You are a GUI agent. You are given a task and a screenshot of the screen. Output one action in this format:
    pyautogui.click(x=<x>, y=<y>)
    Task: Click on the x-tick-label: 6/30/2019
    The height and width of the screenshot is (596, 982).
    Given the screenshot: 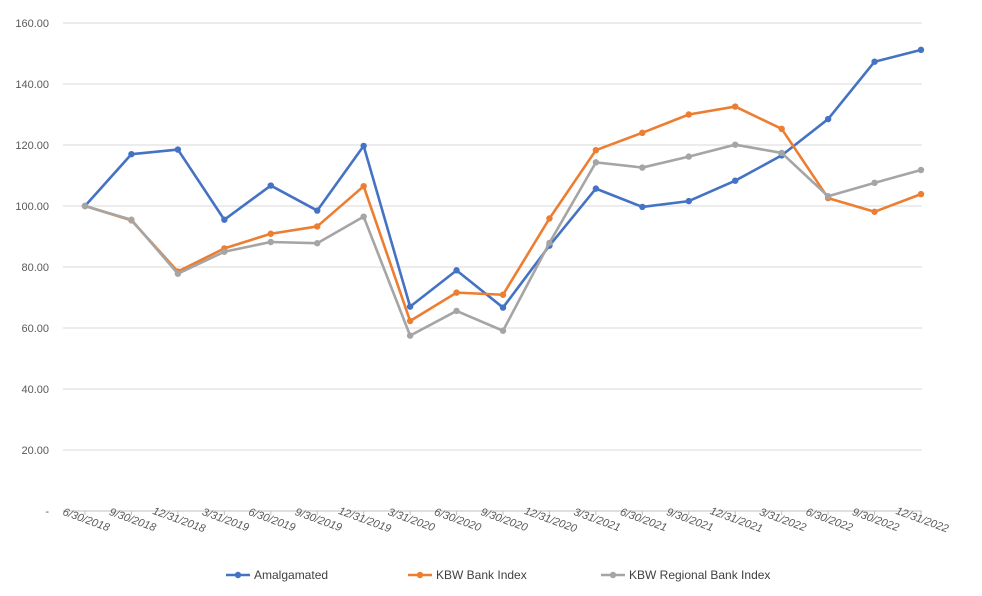 What is the action you would take?
    pyautogui.click(x=272, y=520)
    